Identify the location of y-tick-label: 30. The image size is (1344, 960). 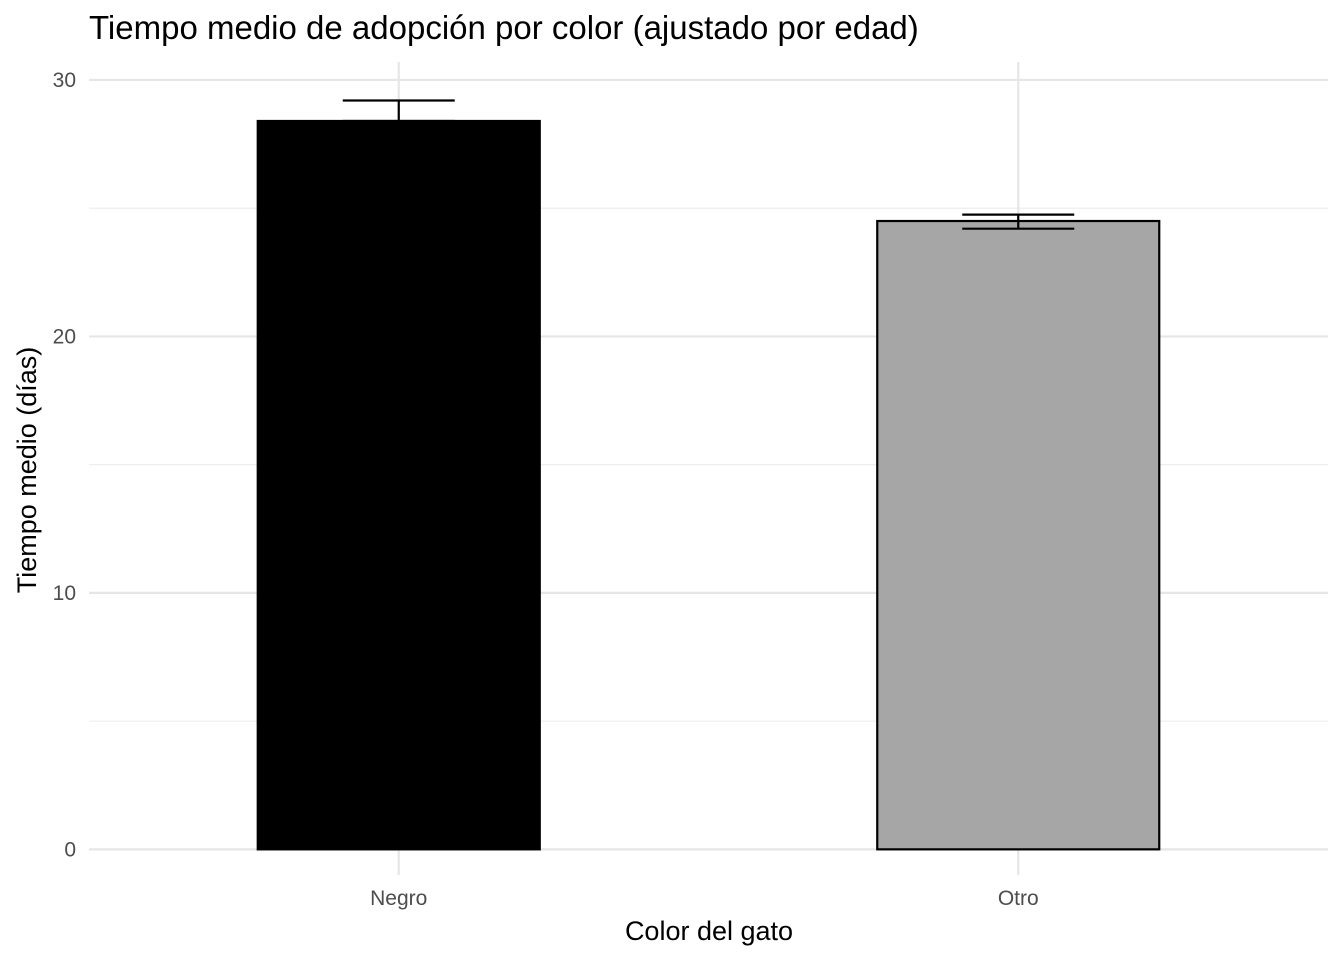
(64, 80).